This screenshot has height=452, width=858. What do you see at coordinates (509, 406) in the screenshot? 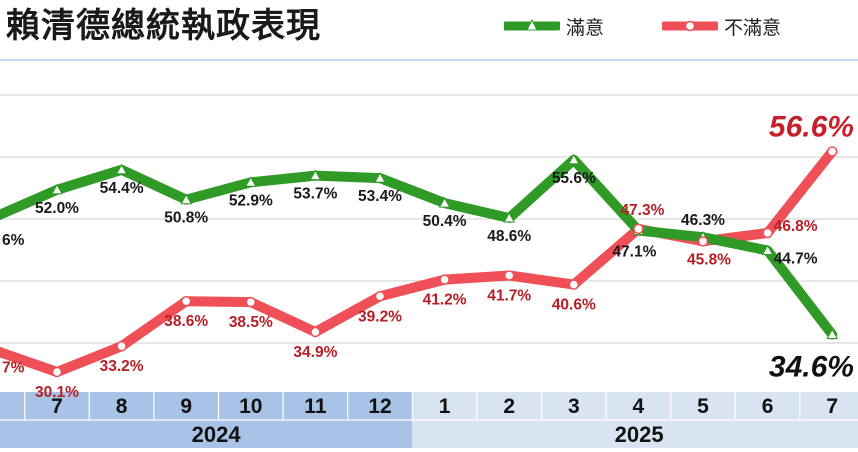
I see `x-tick-label: 2` at bounding box center [509, 406].